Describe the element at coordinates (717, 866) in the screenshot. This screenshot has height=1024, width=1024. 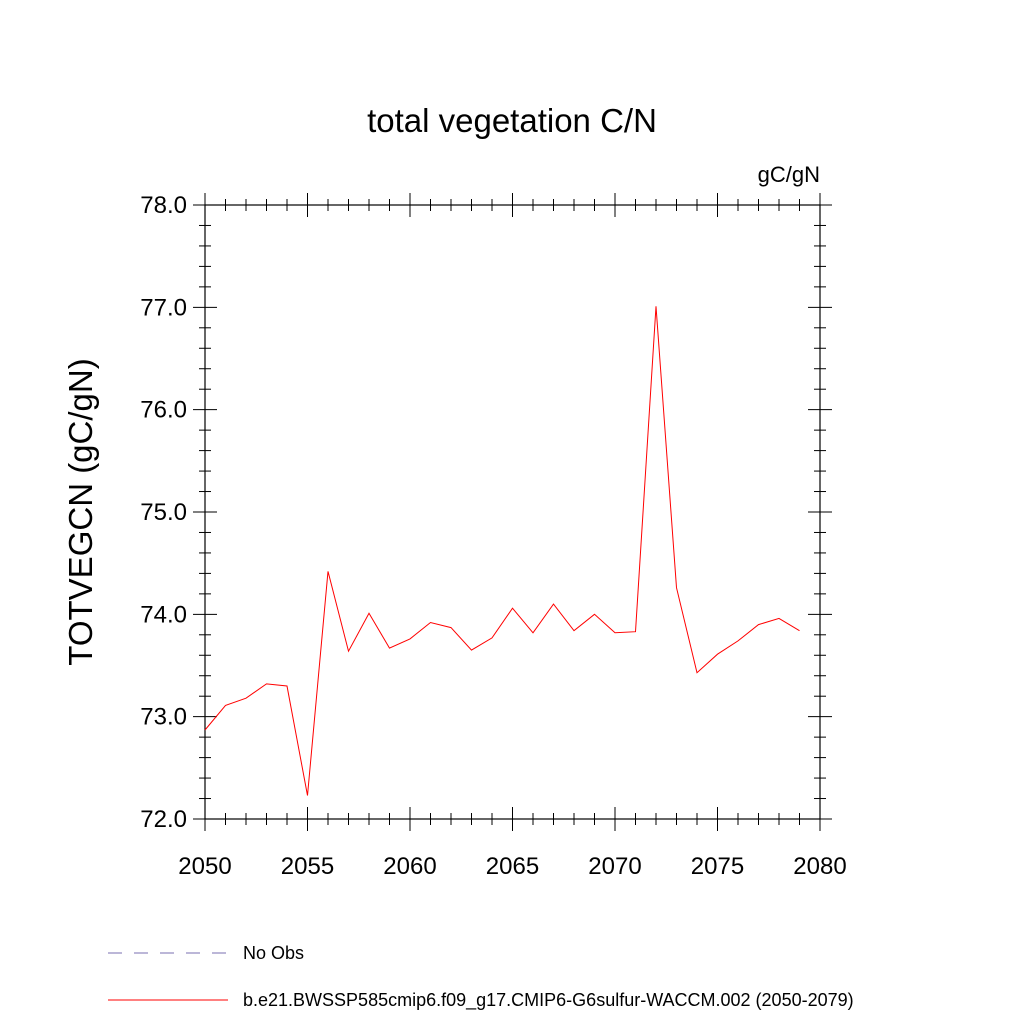
I see `x-tick-label: 2075` at that location.